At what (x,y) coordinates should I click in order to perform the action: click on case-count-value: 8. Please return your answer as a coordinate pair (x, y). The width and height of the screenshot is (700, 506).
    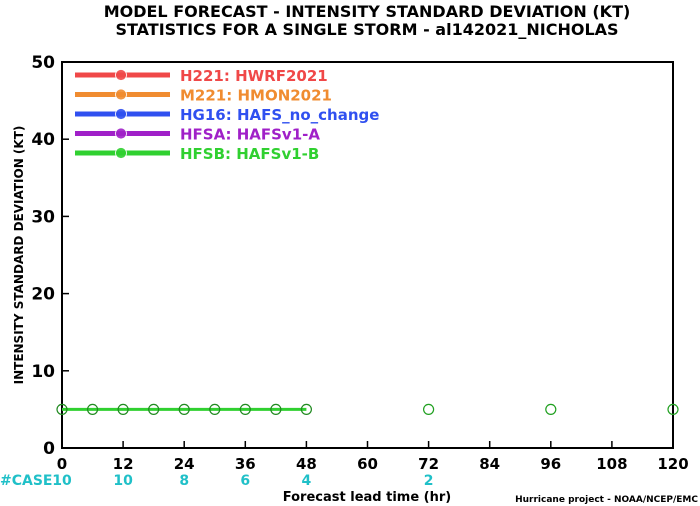
    Looking at the image, I should click on (184, 481).